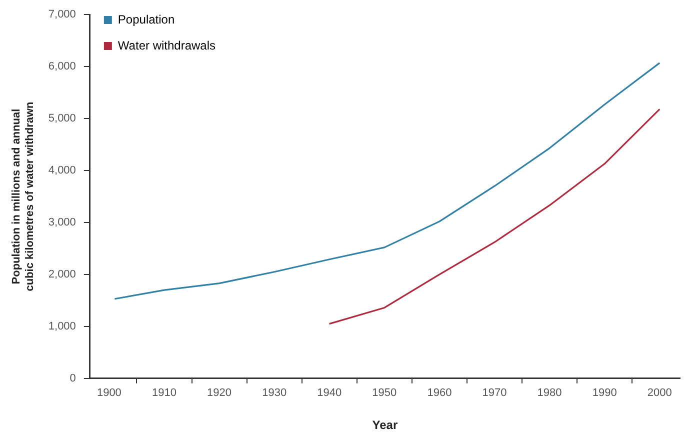 This screenshot has height=441, width=684. What do you see at coordinates (62, 170) in the screenshot?
I see `y-tick-label: 4,000` at bounding box center [62, 170].